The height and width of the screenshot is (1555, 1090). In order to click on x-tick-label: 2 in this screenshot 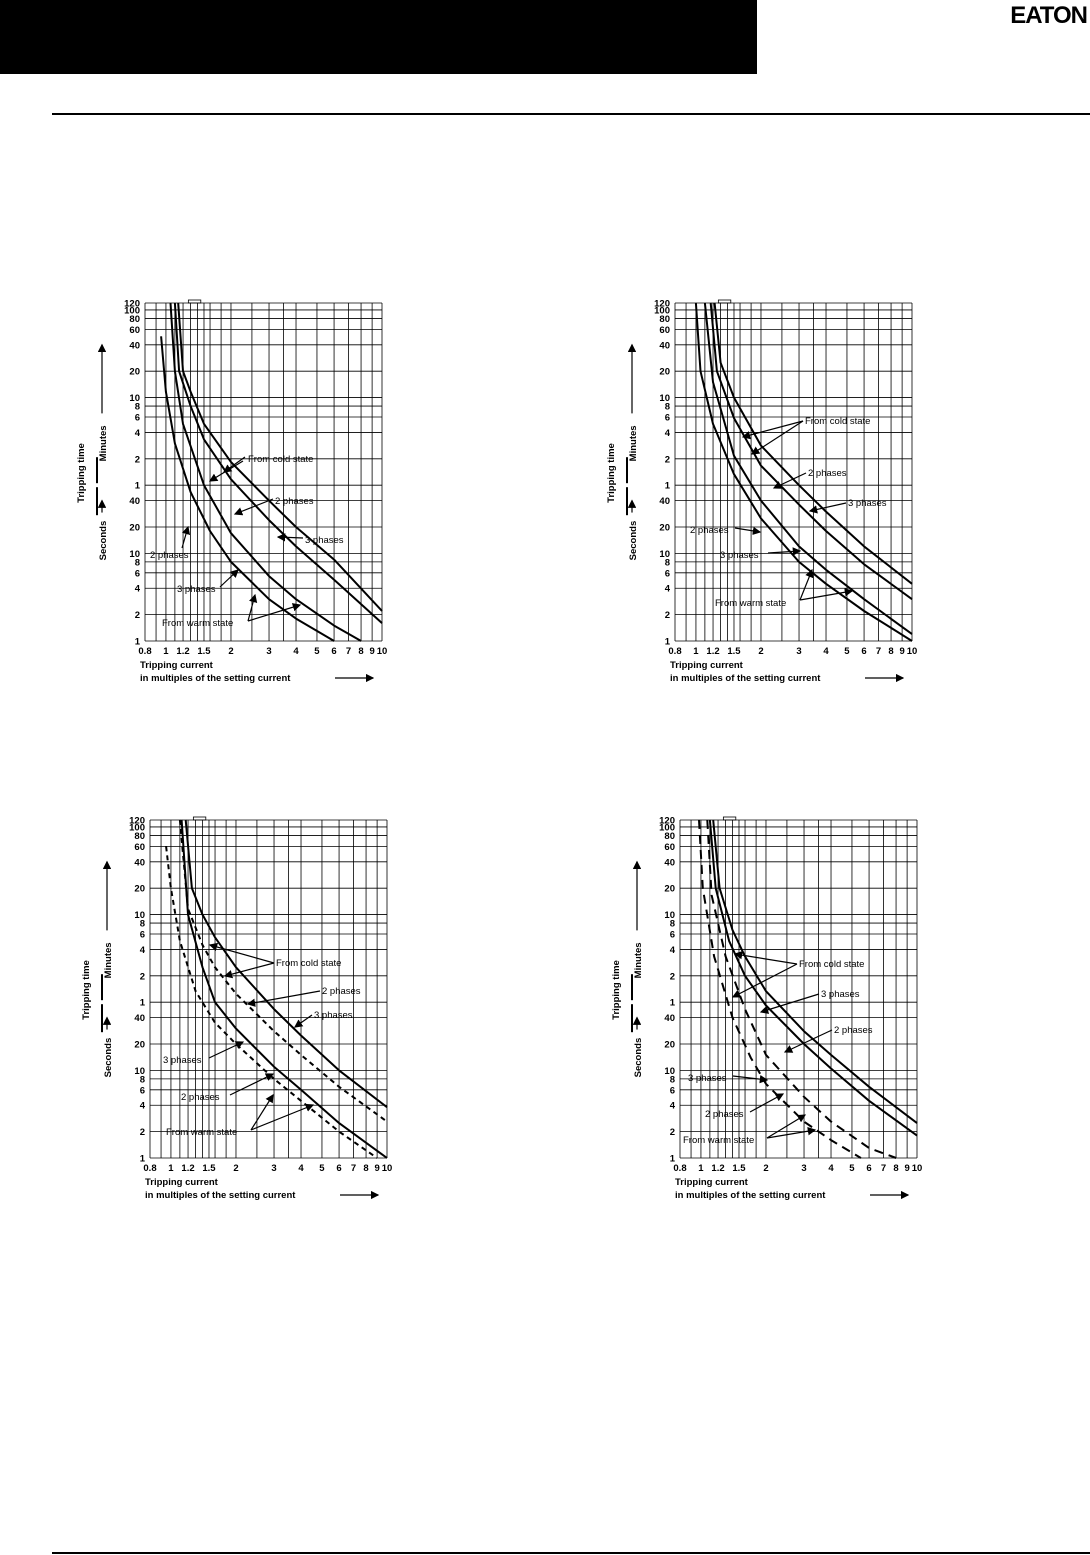, I will do `click(760, 651)`.